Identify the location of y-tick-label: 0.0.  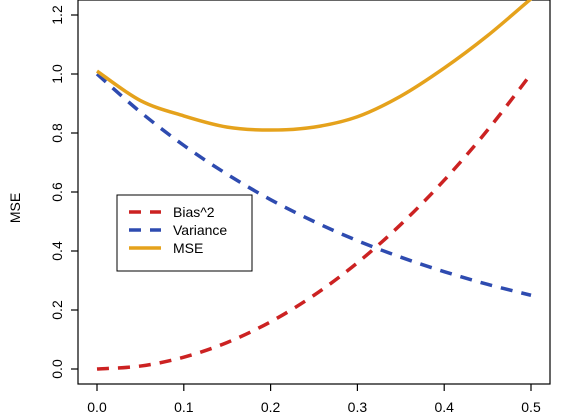
(57, 369).